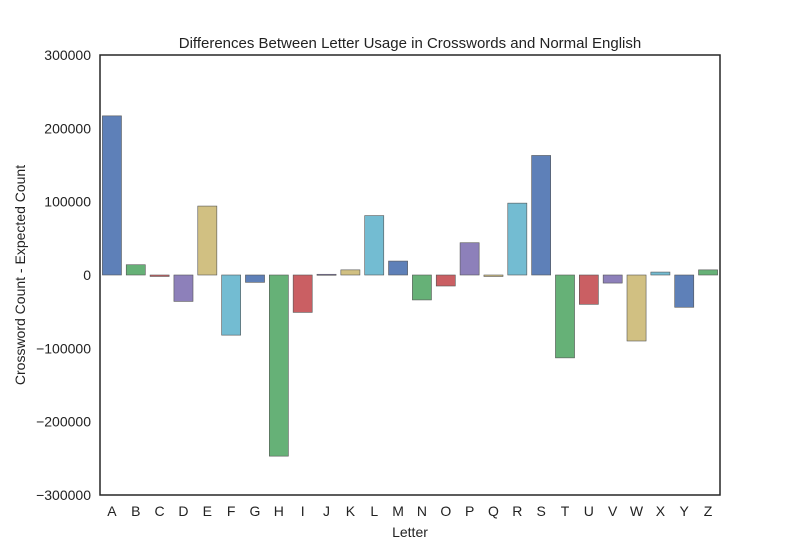 The width and height of the screenshot is (800, 550). What do you see at coordinates (565, 316) in the screenshot?
I see `bar-T` at bounding box center [565, 316].